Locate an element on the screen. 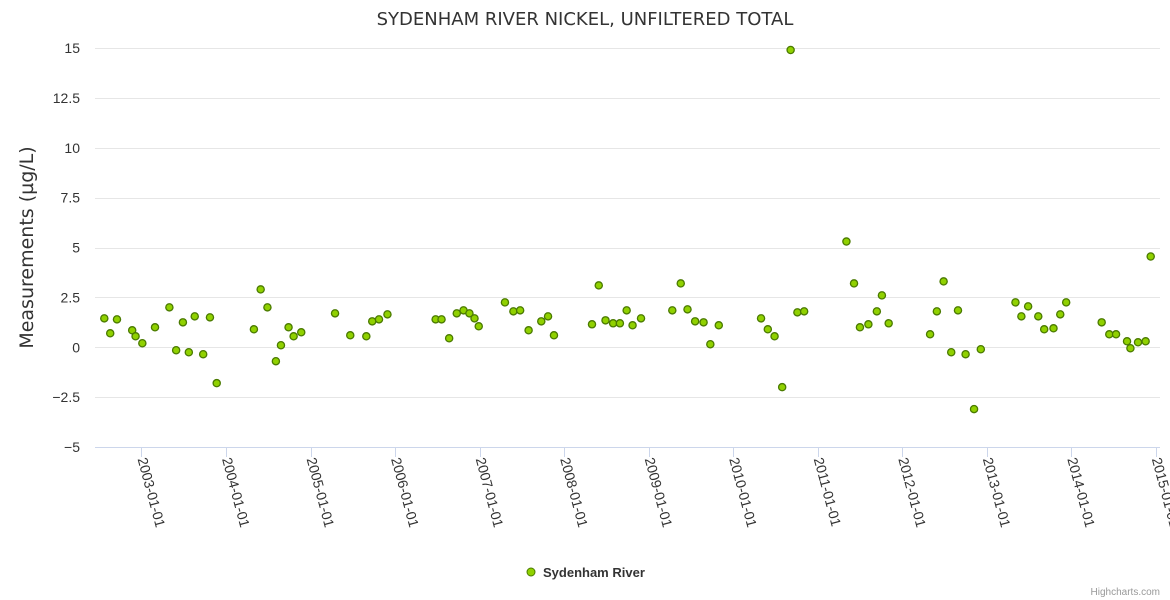 This screenshot has height=600, width=1170. y-tick-label: −2.5 is located at coordinates (66, 397).